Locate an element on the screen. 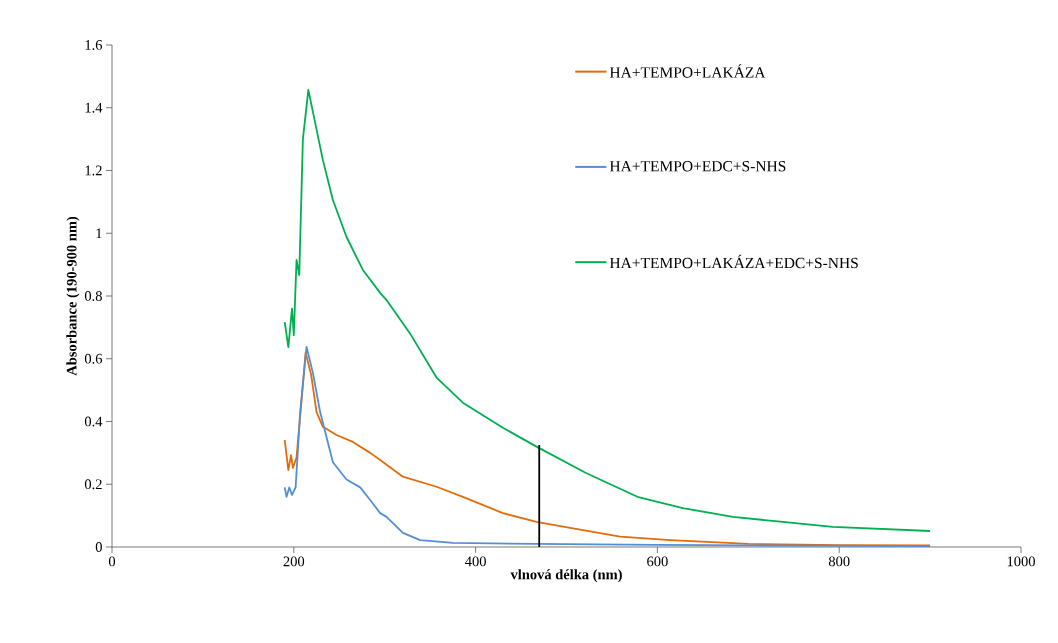 This screenshot has width=1058, height=643. x-tick-label: 1000 is located at coordinates (1021, 561).